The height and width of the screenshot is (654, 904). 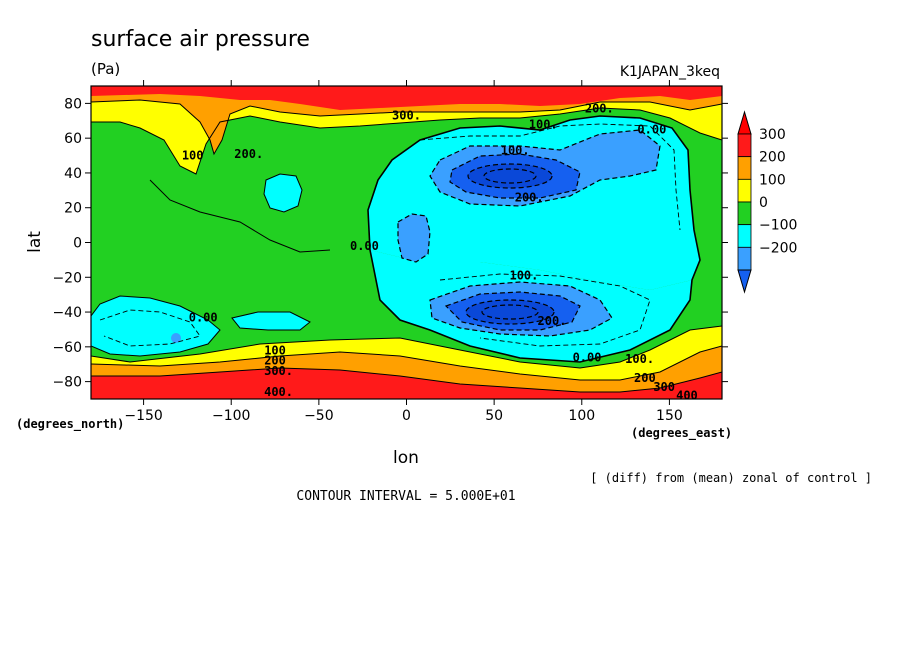 I want to click on sw-cyan-patch, so click(x=155, y=326).